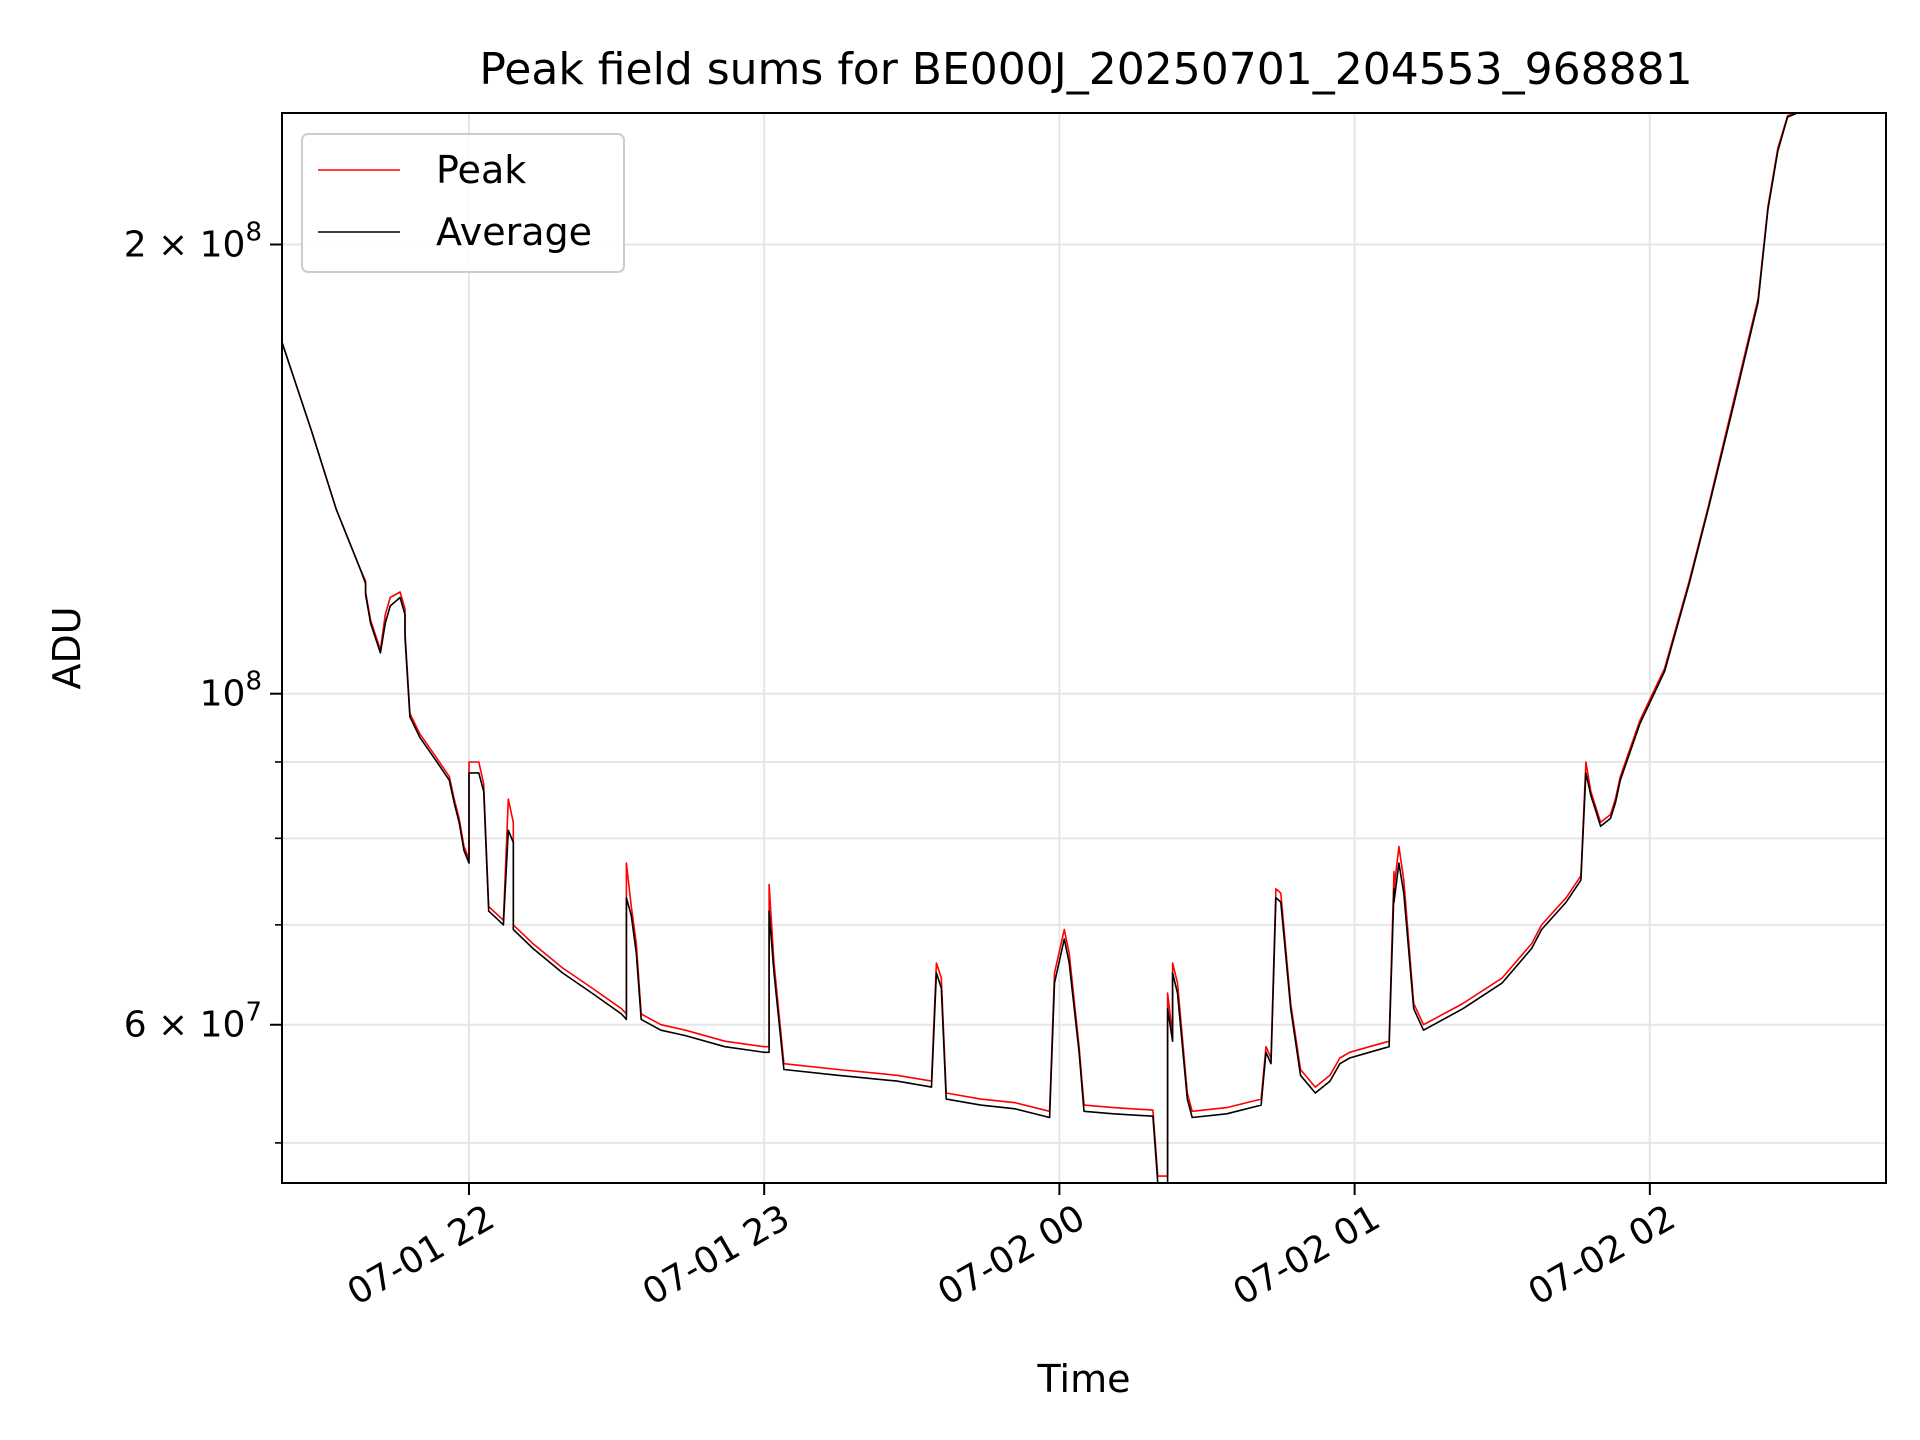 Image resolution: width=1920 pixels, height=1440 pixels. I want to click on legend-box, so click(463, 203).